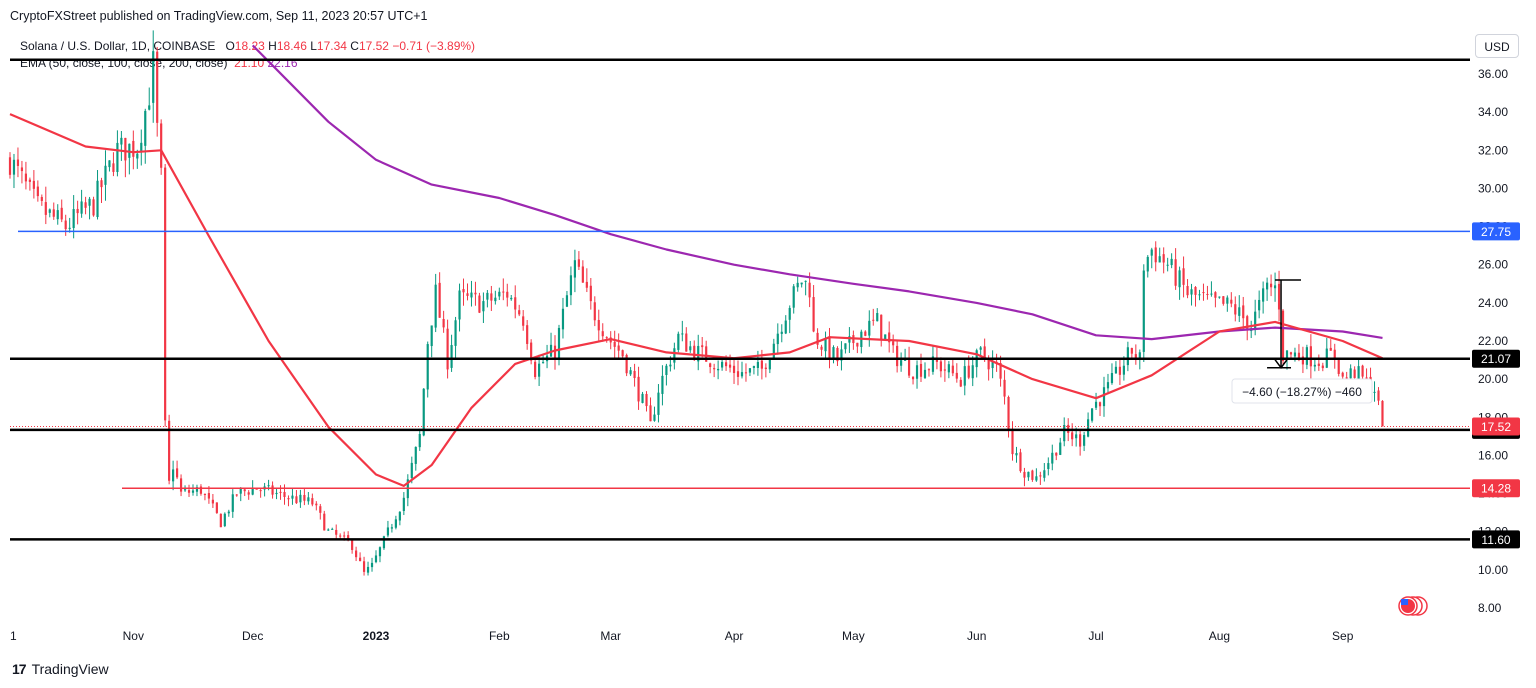  What do you see at coordinates (1497, 46) in the screenshot?
I see `currency-button: USD` at bounding box center [1497, 46].